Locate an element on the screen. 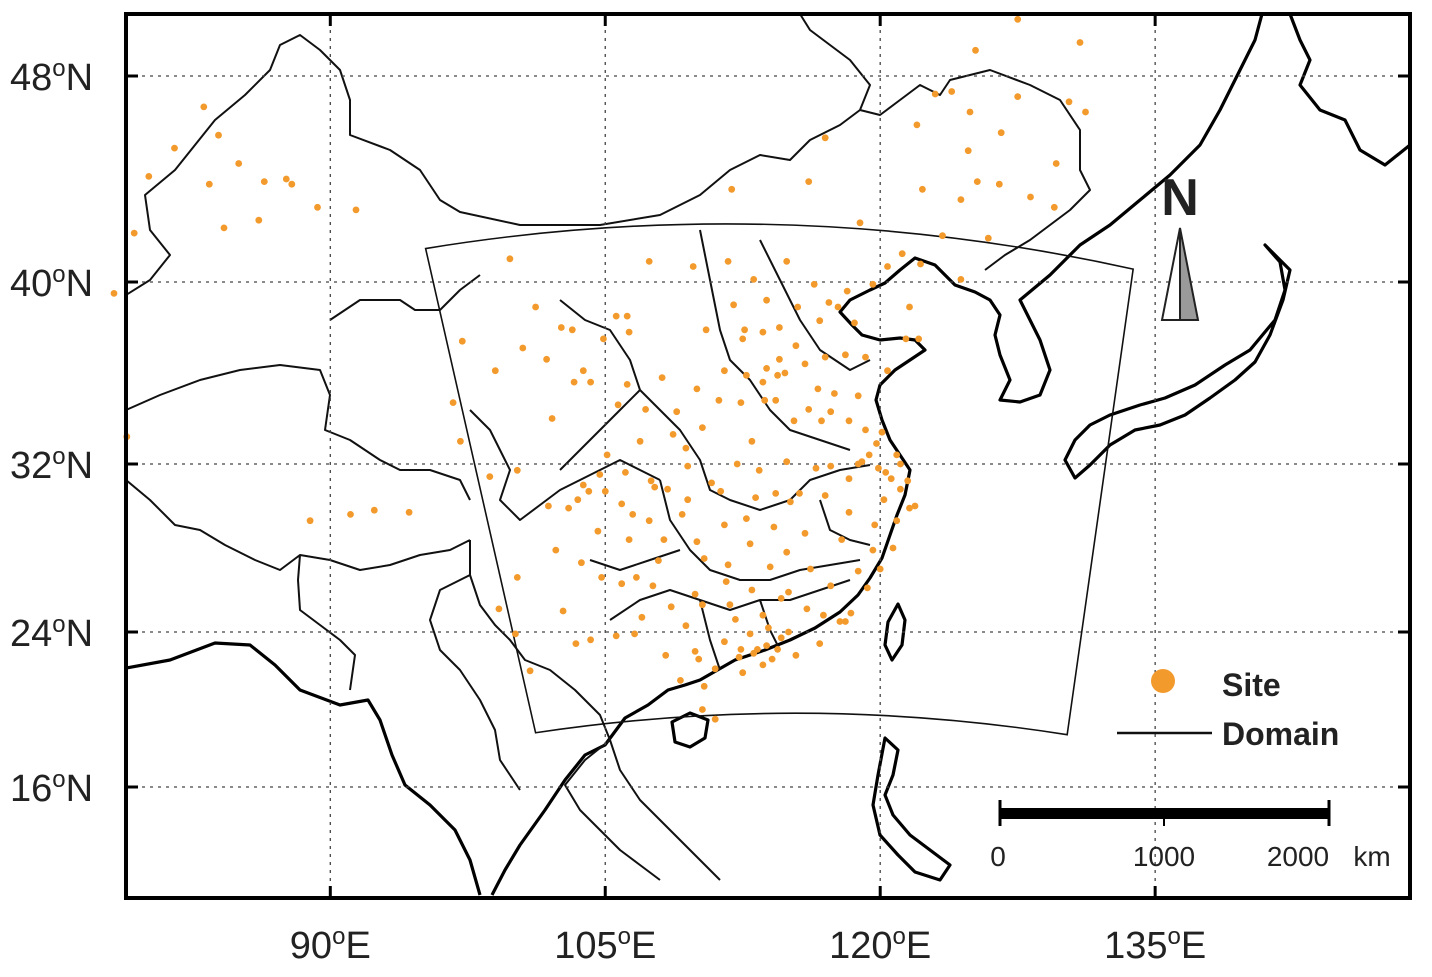  lat-label-16: 16oN is located at coordinates (51, 788).